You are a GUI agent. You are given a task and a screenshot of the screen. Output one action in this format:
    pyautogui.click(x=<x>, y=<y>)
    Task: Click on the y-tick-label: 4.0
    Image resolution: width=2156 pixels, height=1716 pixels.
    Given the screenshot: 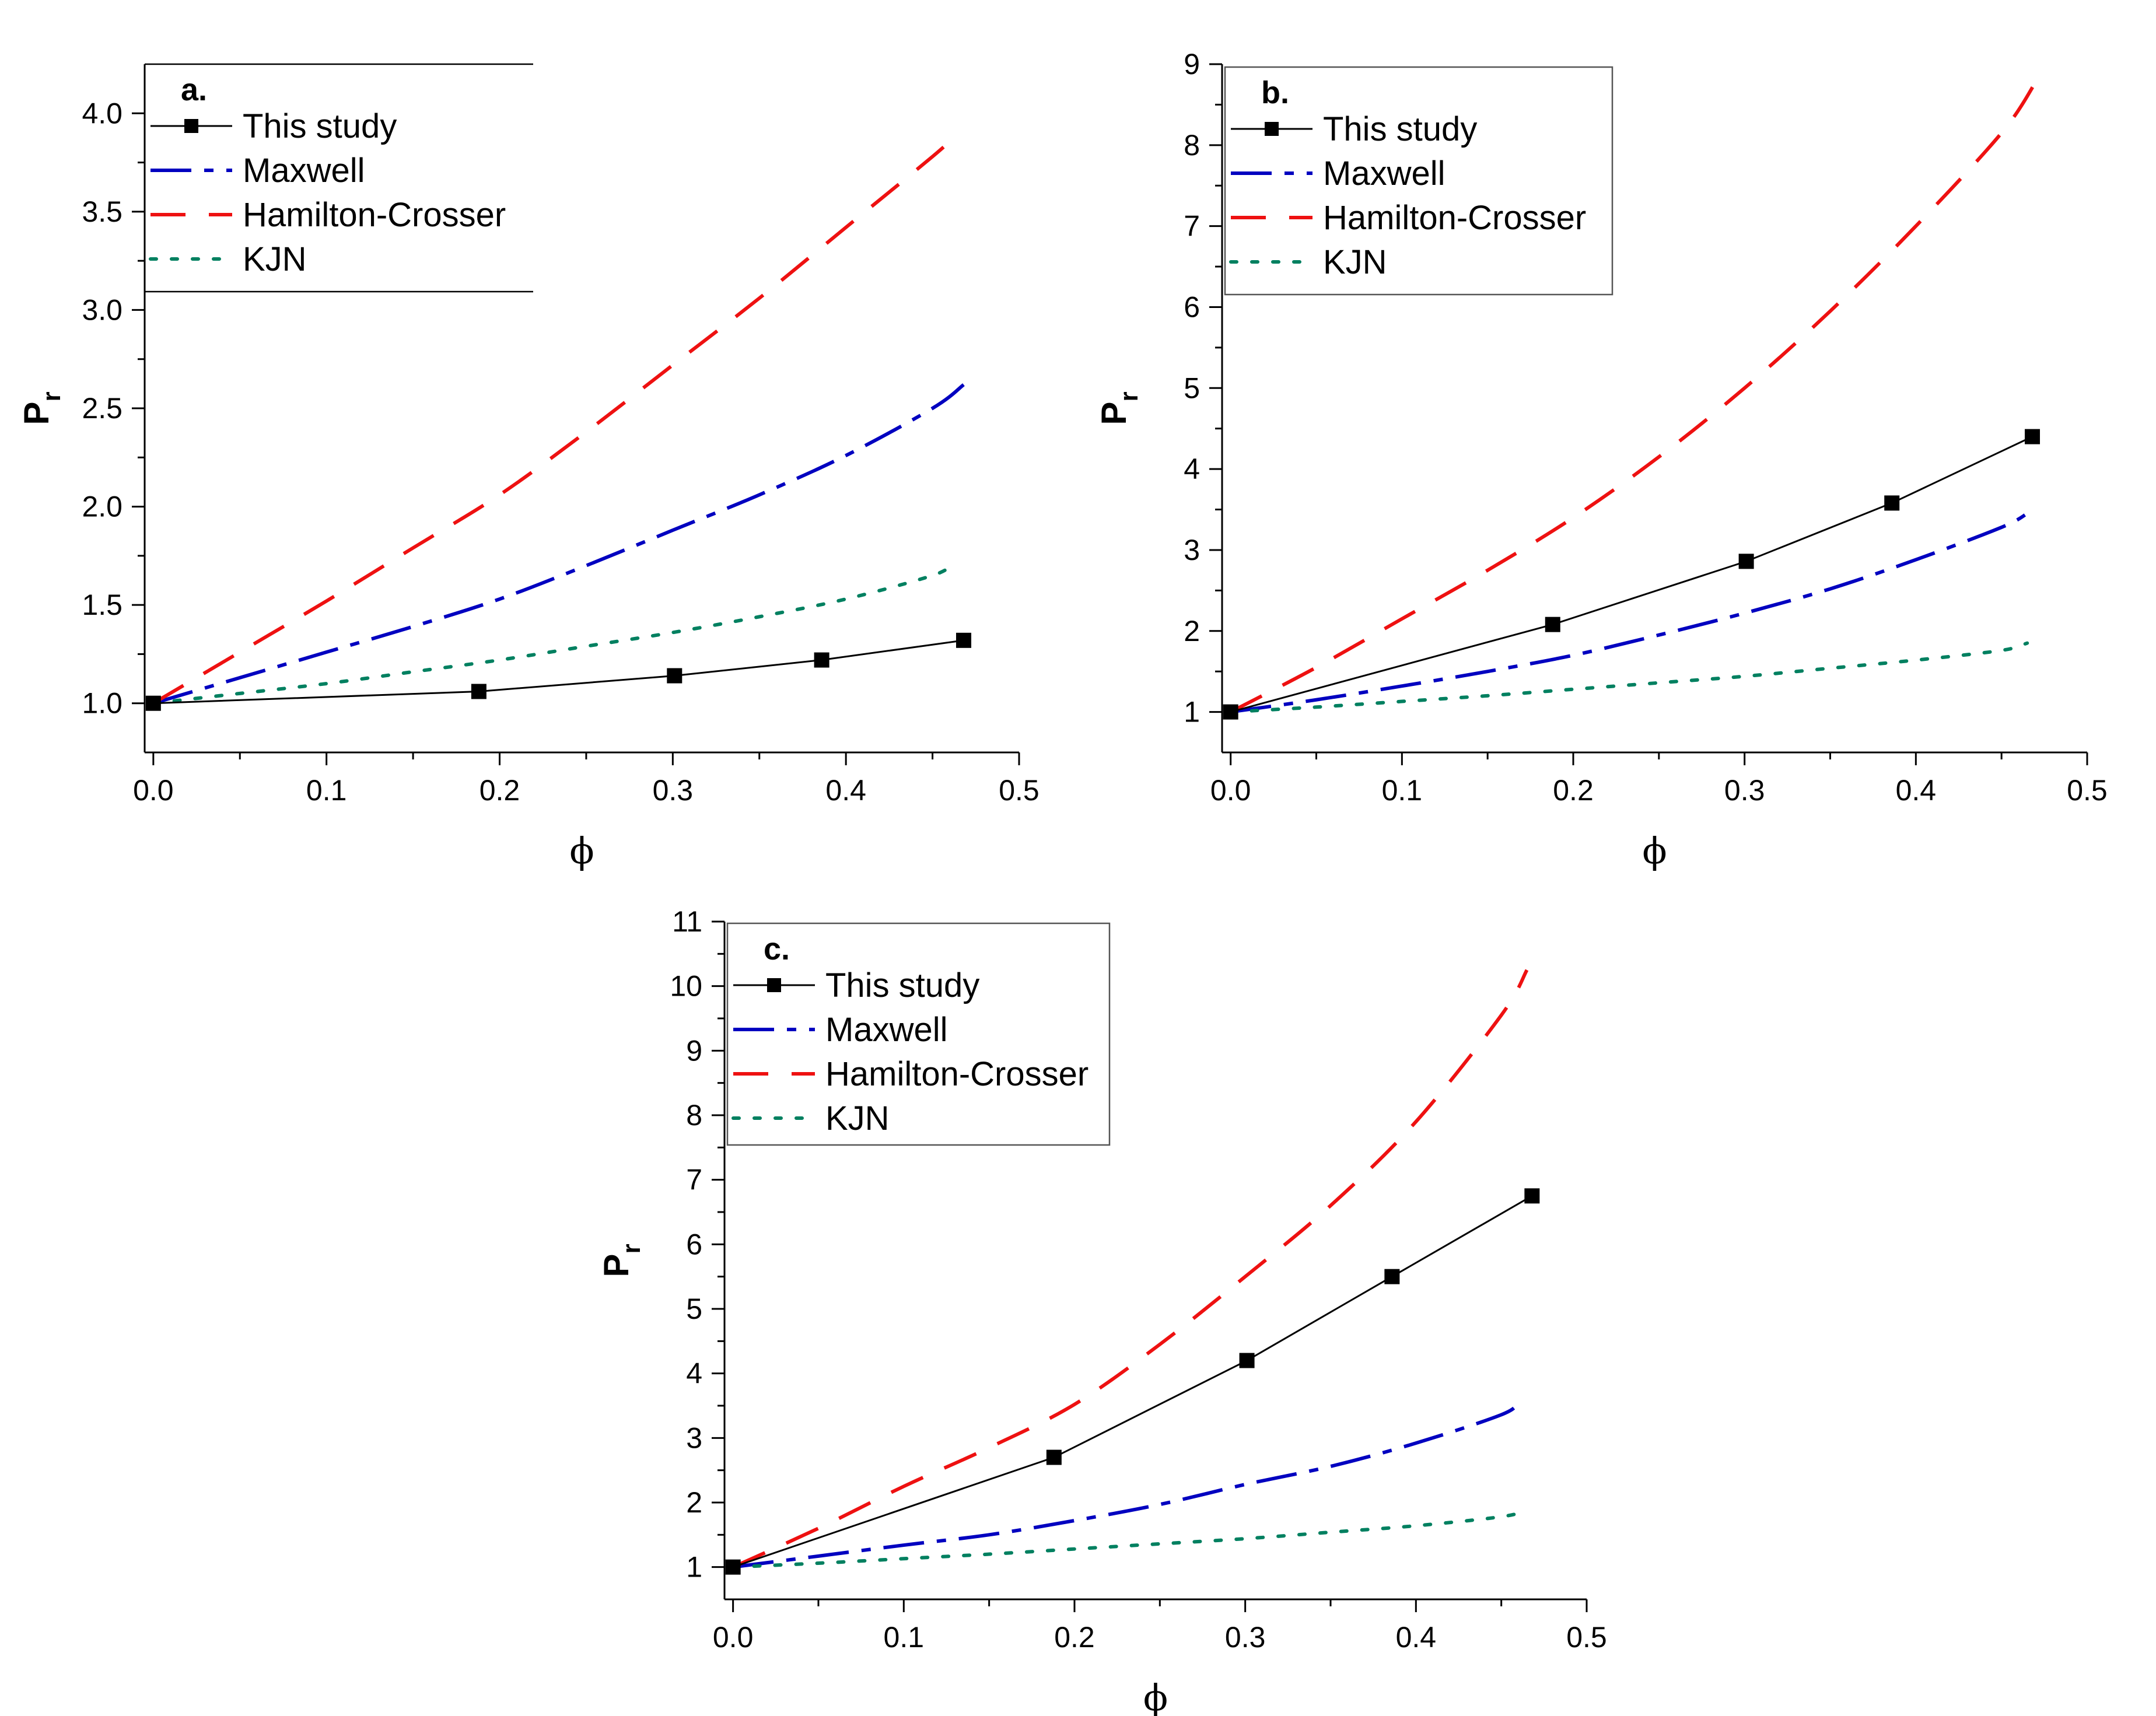 What is the action you would take?
    pyautogui.click(x=102, y=113)
    